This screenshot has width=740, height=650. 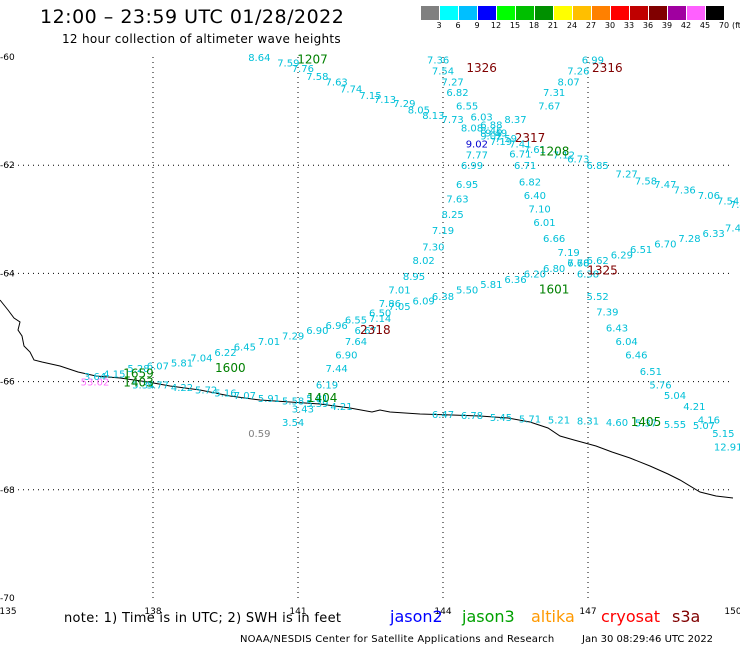 What do you see at coordinates (578, 264) in the screenshot?
I see `wave-height-value: 7.60` at bounding box center [578, 264].